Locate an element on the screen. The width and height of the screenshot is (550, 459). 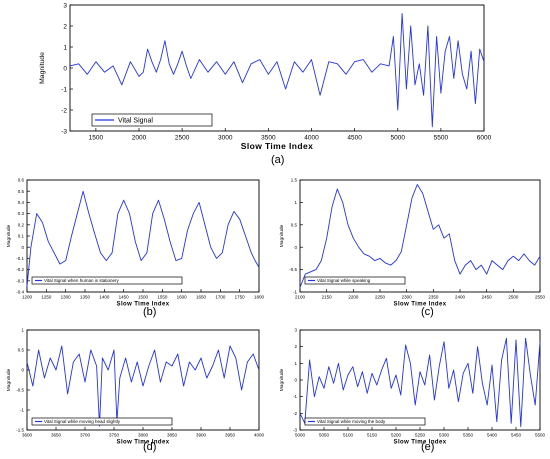
x-tick-label: 2350 is located at coordinates (433, 297).